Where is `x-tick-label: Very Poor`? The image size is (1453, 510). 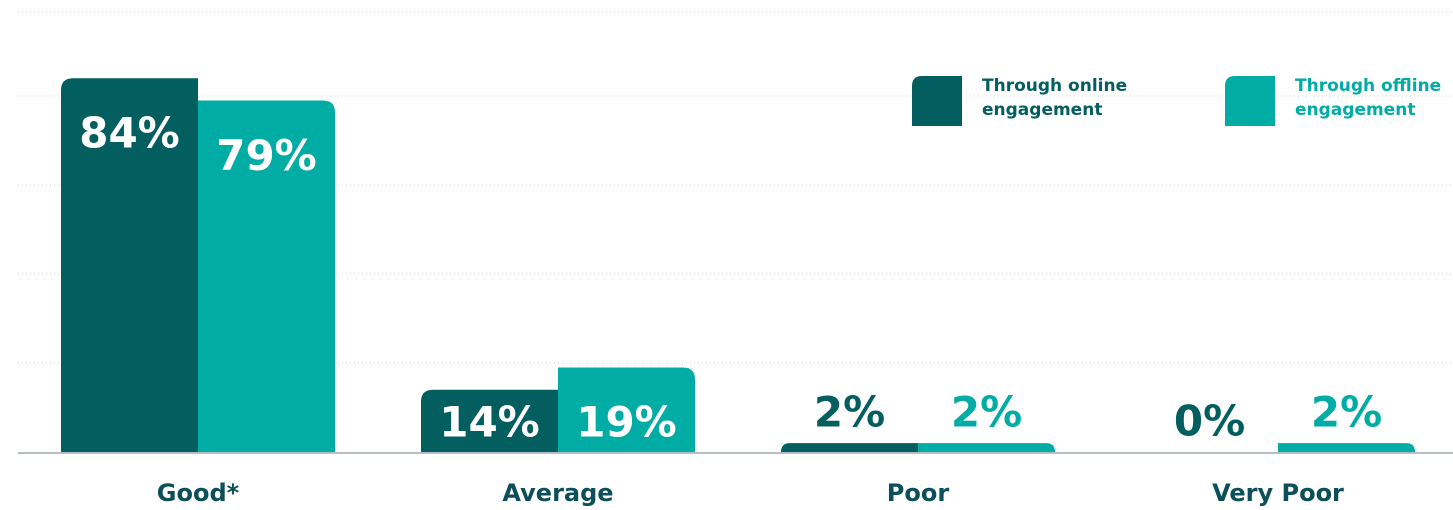 x-tick-label: Very Poor is located at coordinates (1278, 493).